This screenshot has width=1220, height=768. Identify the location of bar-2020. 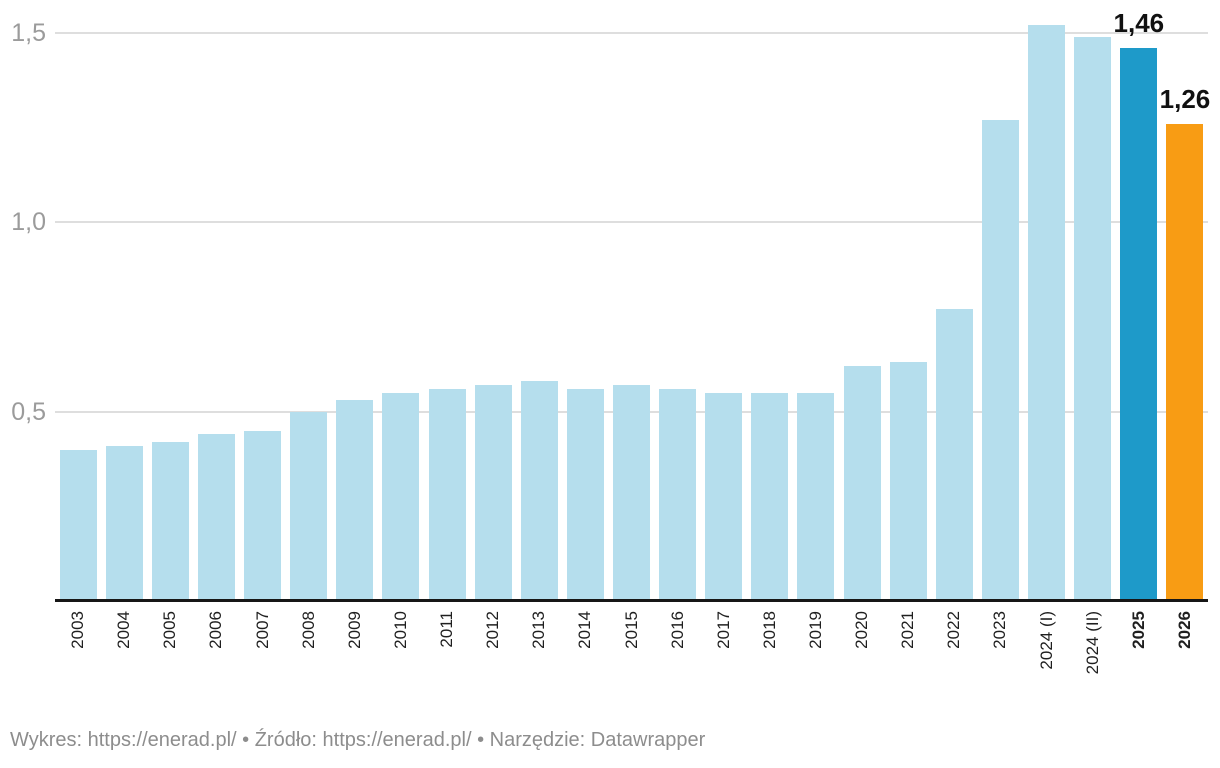
(862, 483).